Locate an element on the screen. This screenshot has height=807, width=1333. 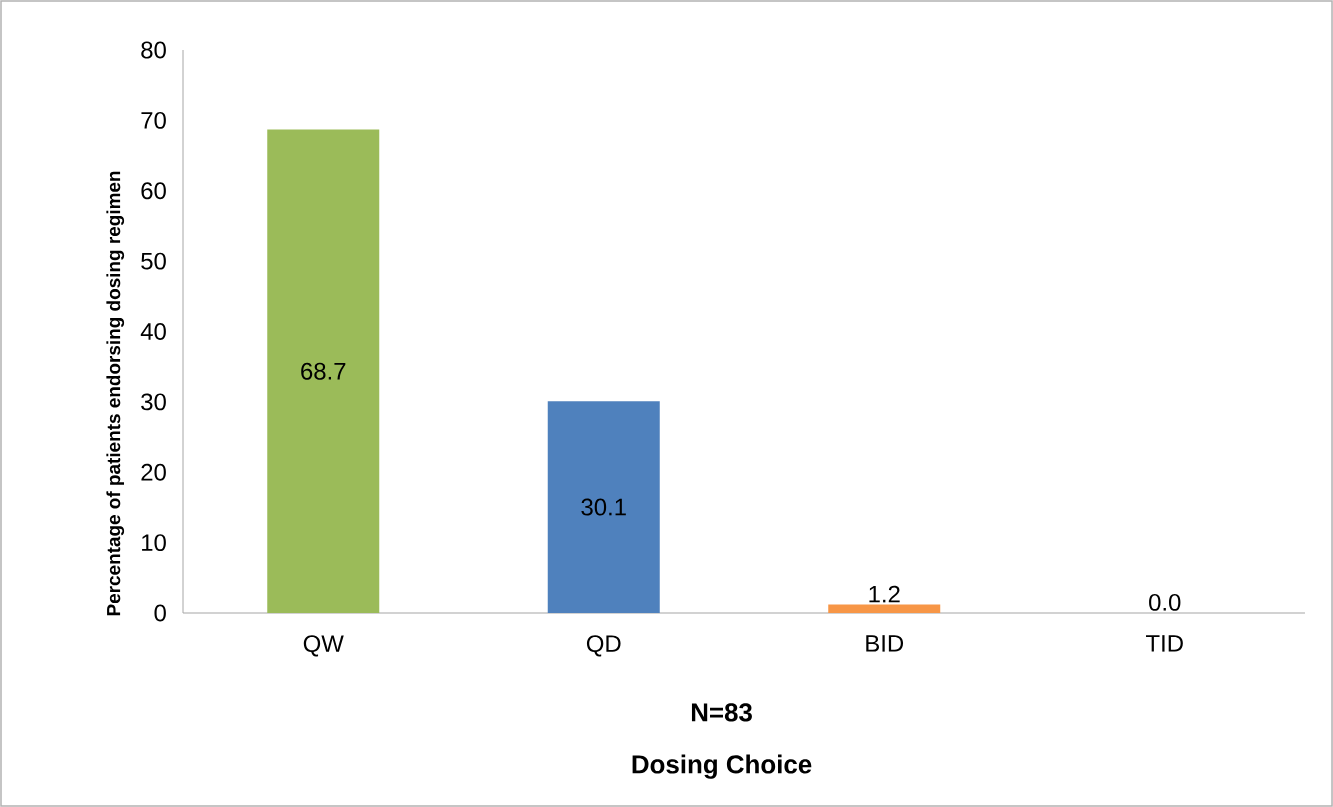
data-label: 68.7 is located at coordinates (323, 371).